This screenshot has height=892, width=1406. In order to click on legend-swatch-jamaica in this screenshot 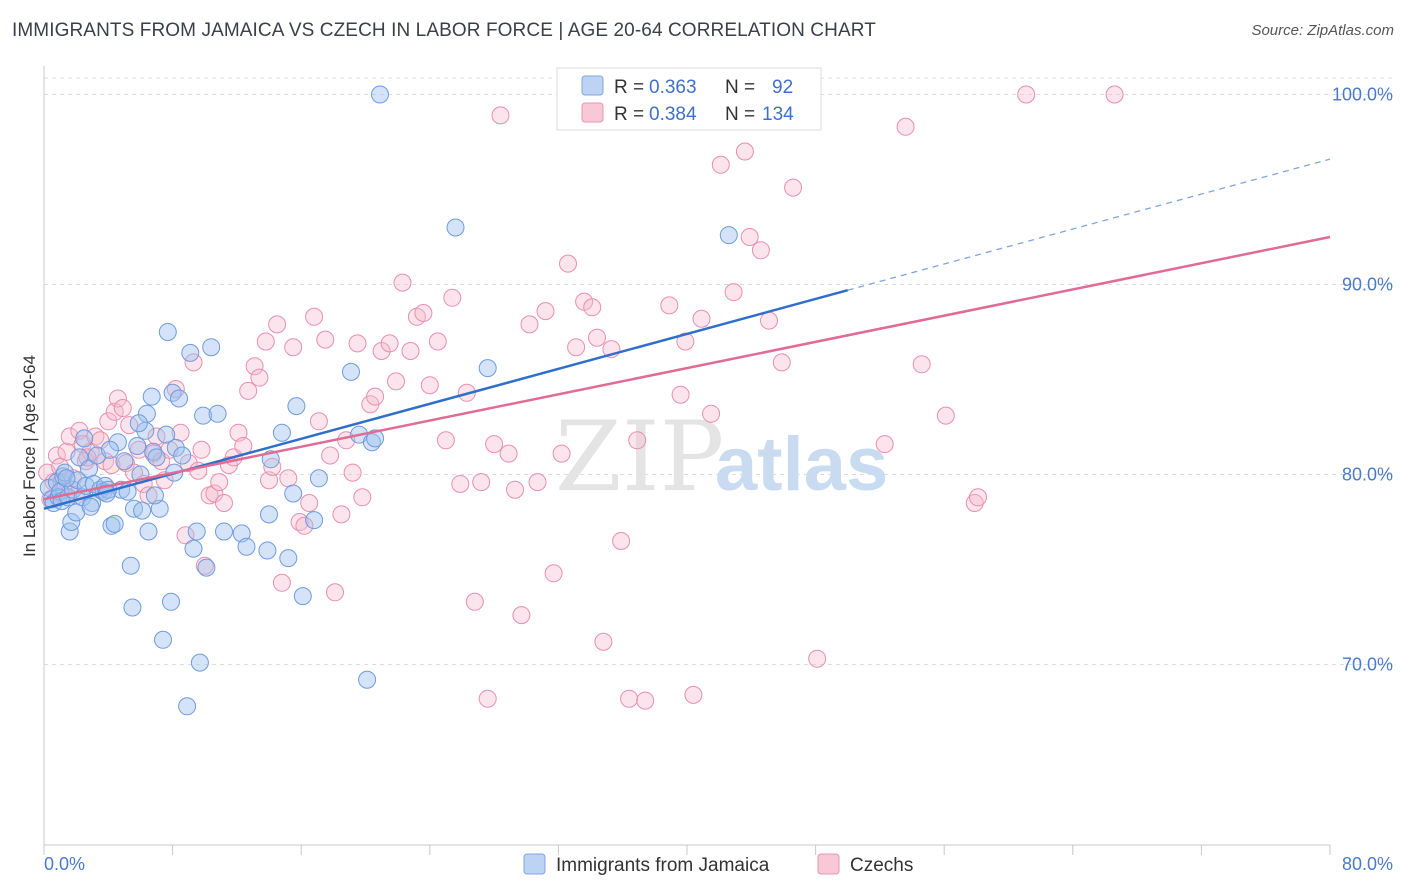, I will do `click(592, 85)`.